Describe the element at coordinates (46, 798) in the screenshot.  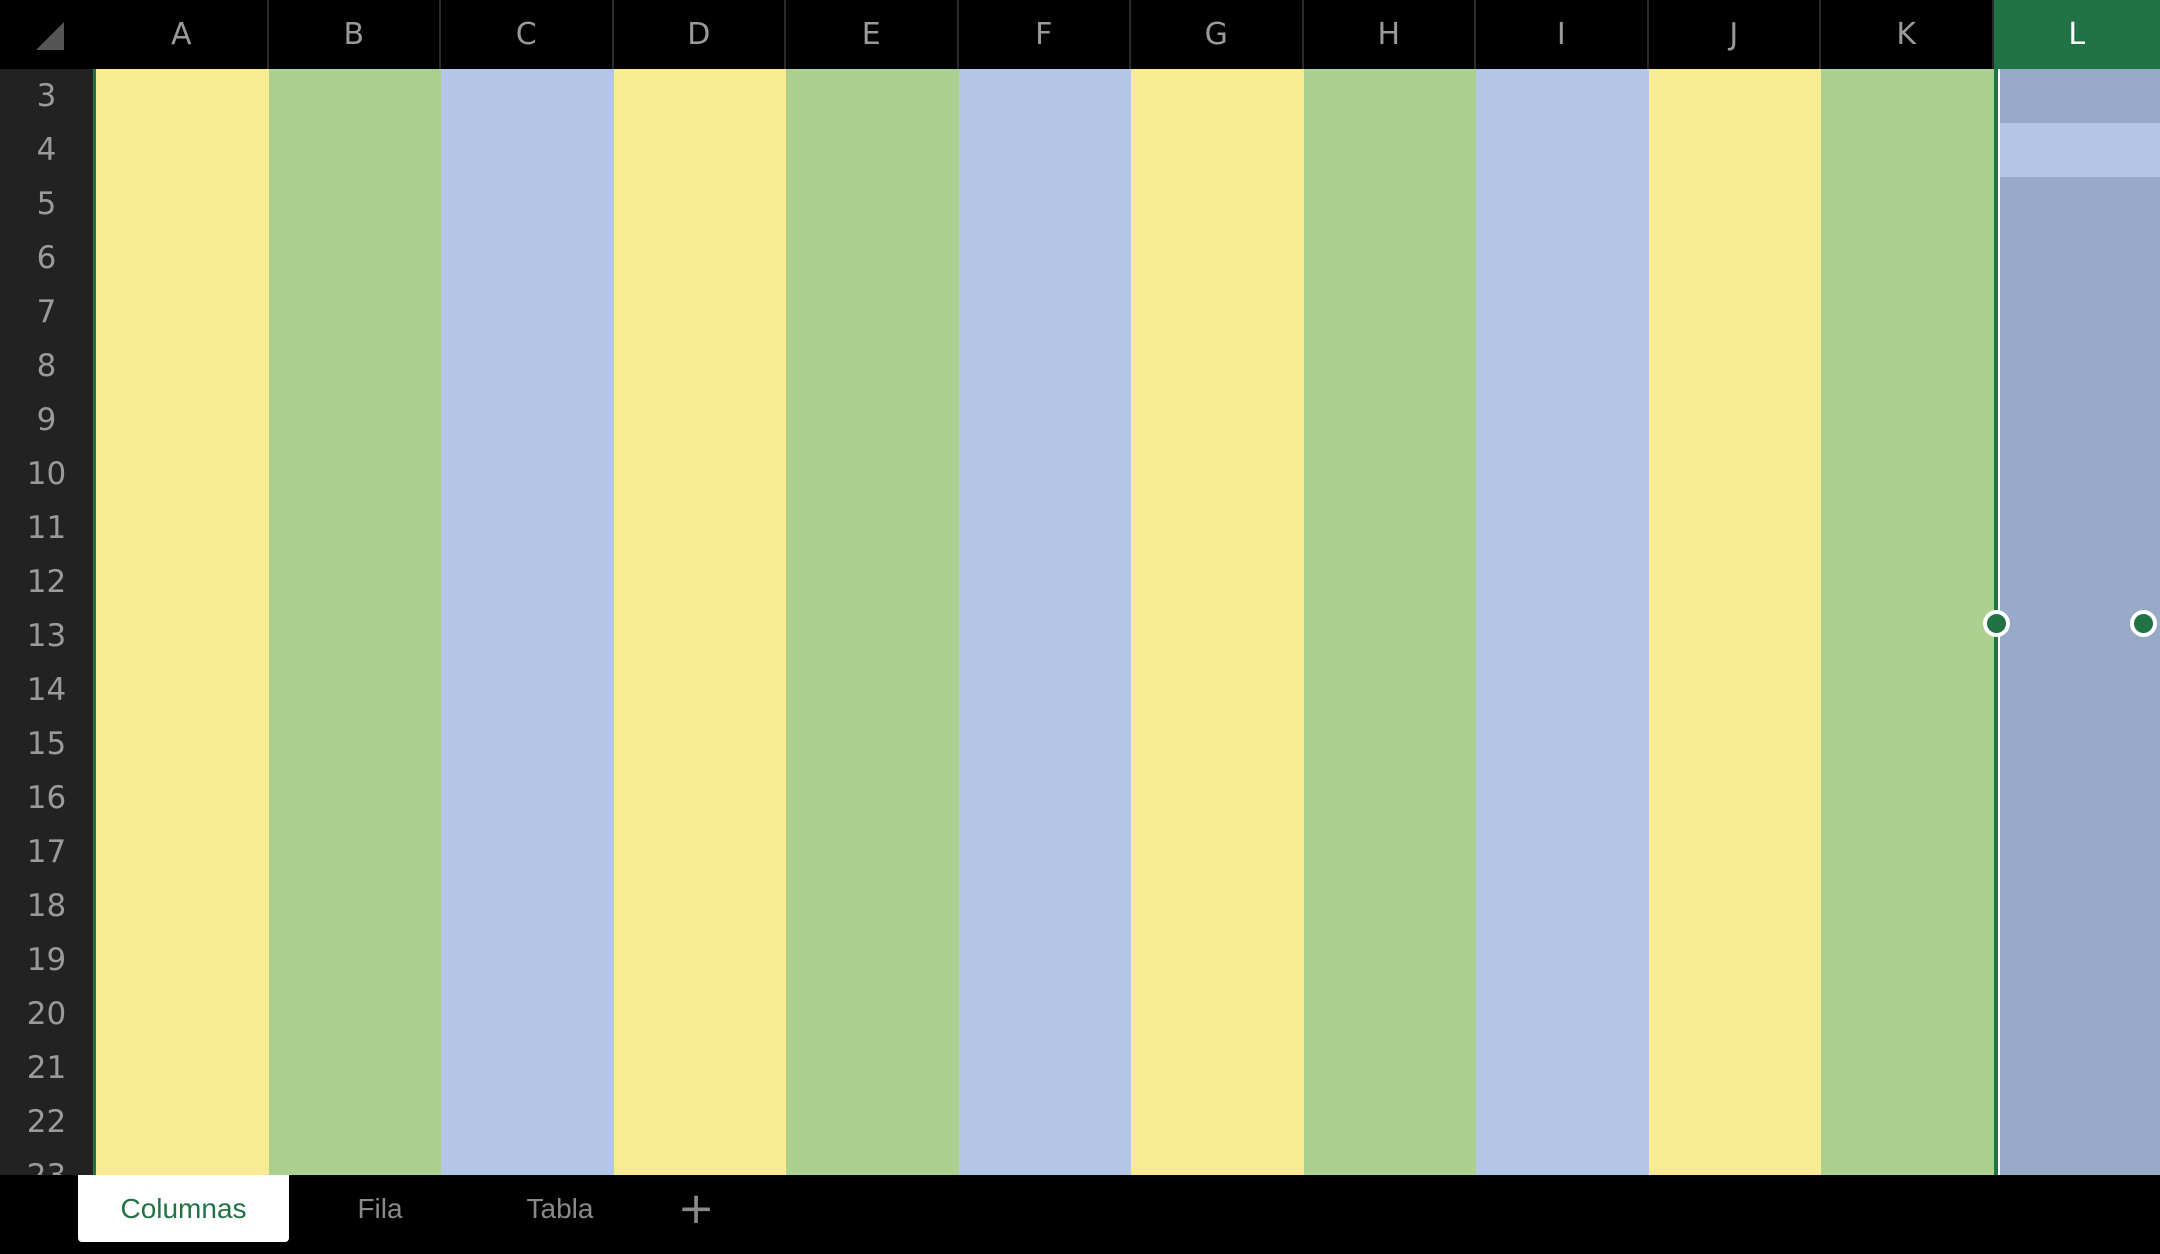
I see `row-header-16: 16` at that location.